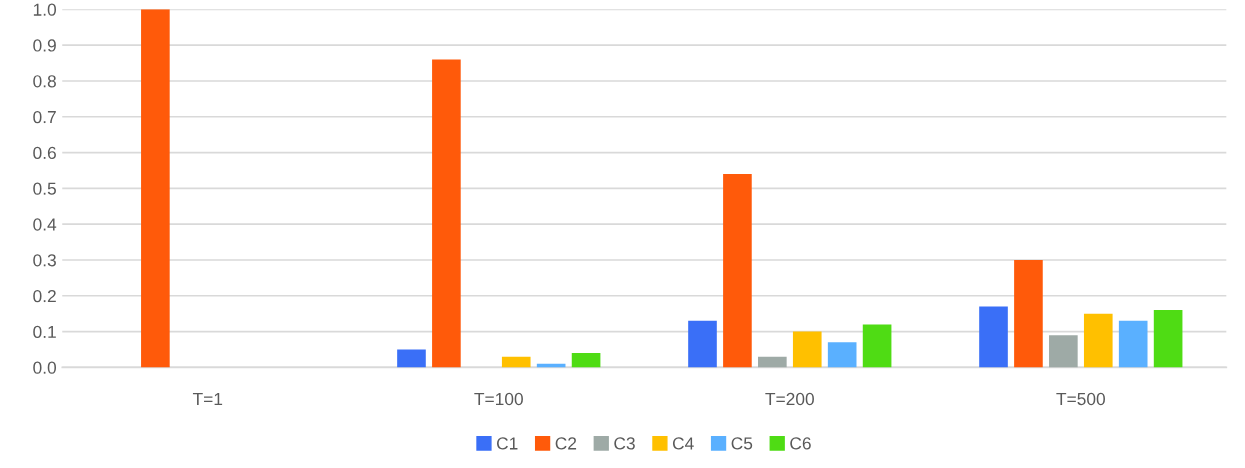 The height and width of the screenshot is (468, 1245). What do you see at coordinates (44, 260) in the screenshot?
I see `y-tick-label: 0.3` at bounding box center [44, 260].